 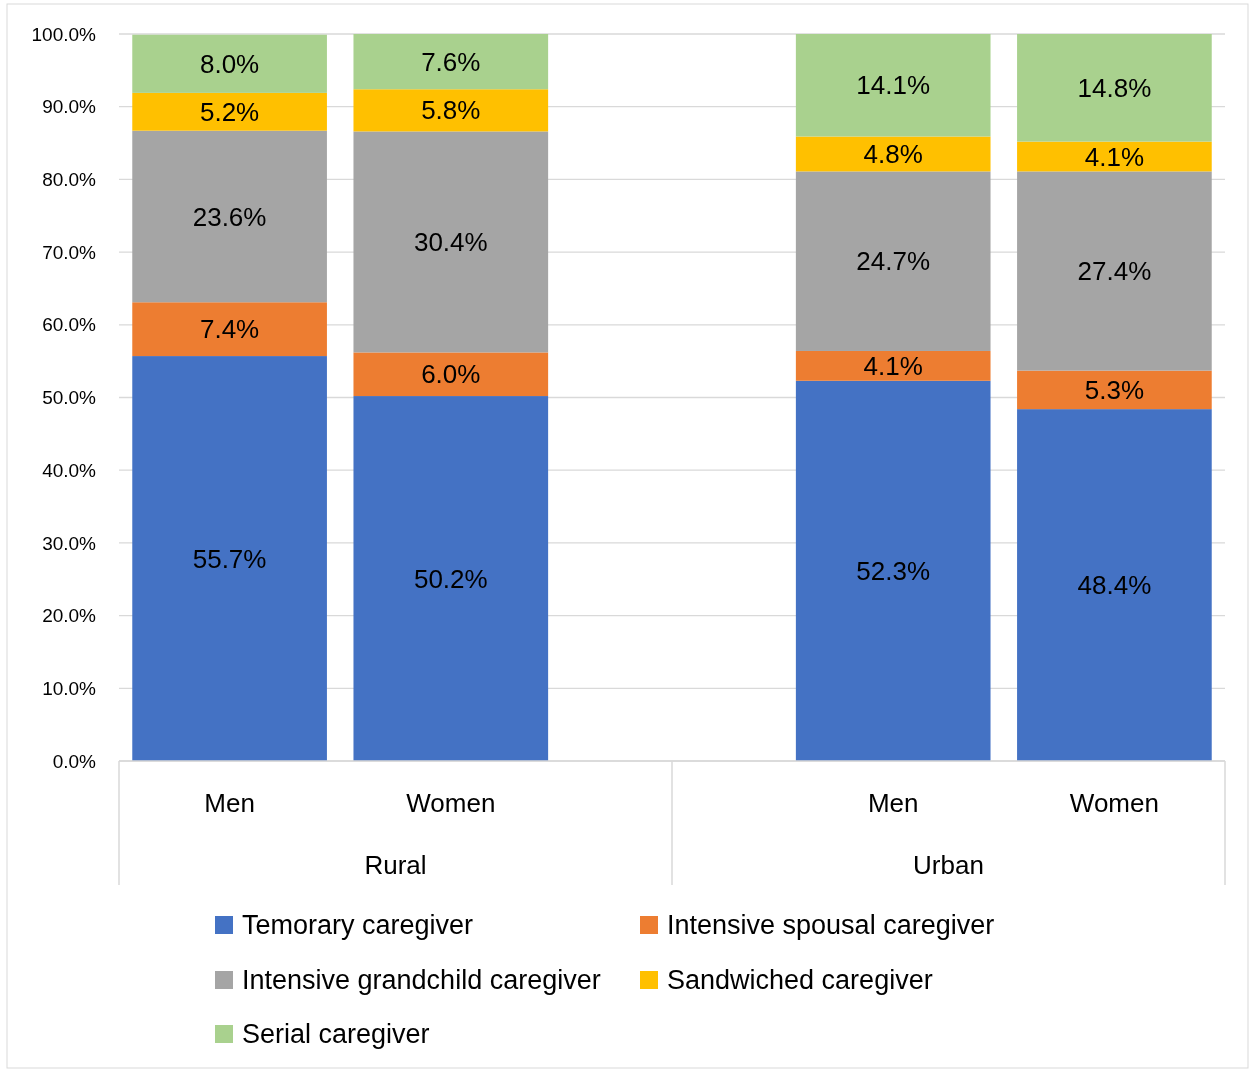 I want to click on data-label: 27.4%, so click(x=1114, y=271).